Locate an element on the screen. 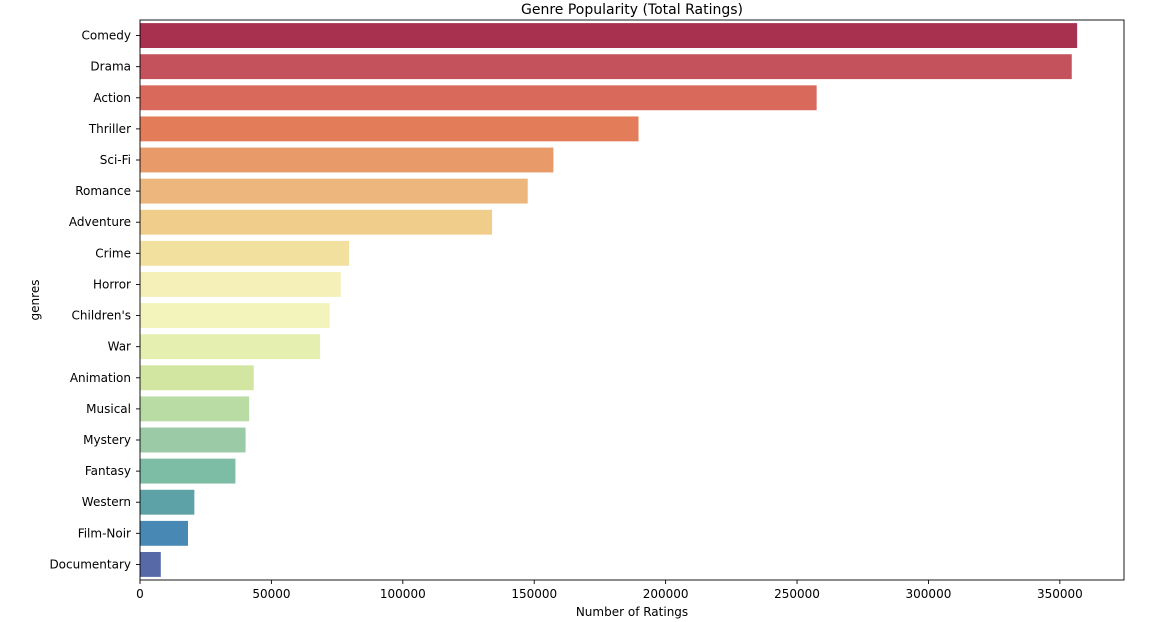 The width and height of the screenshot is (1150, 622). chart-title: Genre Popularity (Total Ratings) is located at coordinates (632, 10).